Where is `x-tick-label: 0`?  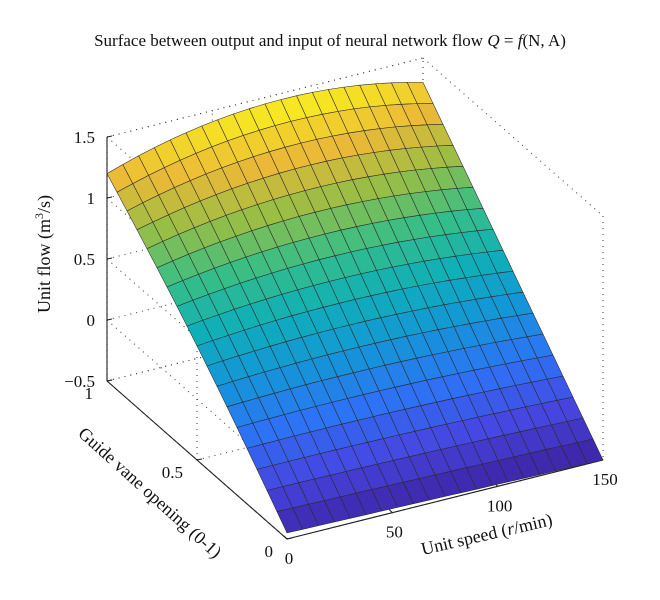
x-tick-label: 0 is located at coordinates (289, 558).